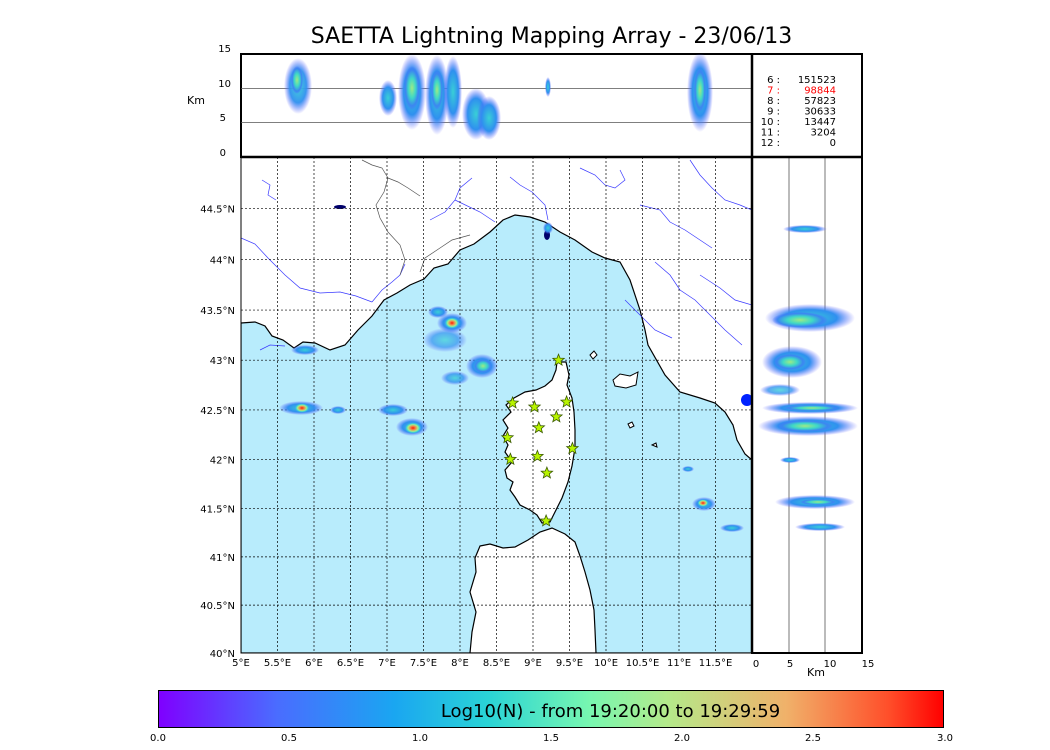 The height and width of the screenshot is (750, 1050). Describe the element at coordinates (289, 738) in the screenshot. I see `colorbar-tick-0-5: 0.5` at that location.